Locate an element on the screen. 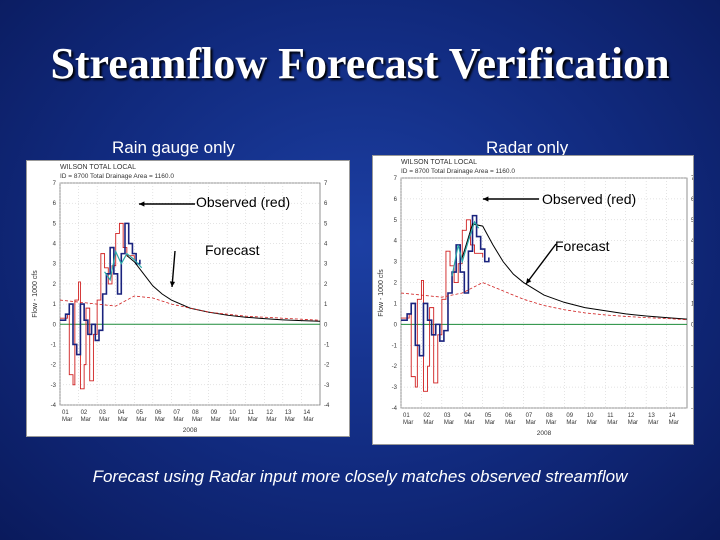 Image resolution: width=720 pixels, height=540 pixels. left-forecast-callout: Forecast is located at coordinates (232, 250).